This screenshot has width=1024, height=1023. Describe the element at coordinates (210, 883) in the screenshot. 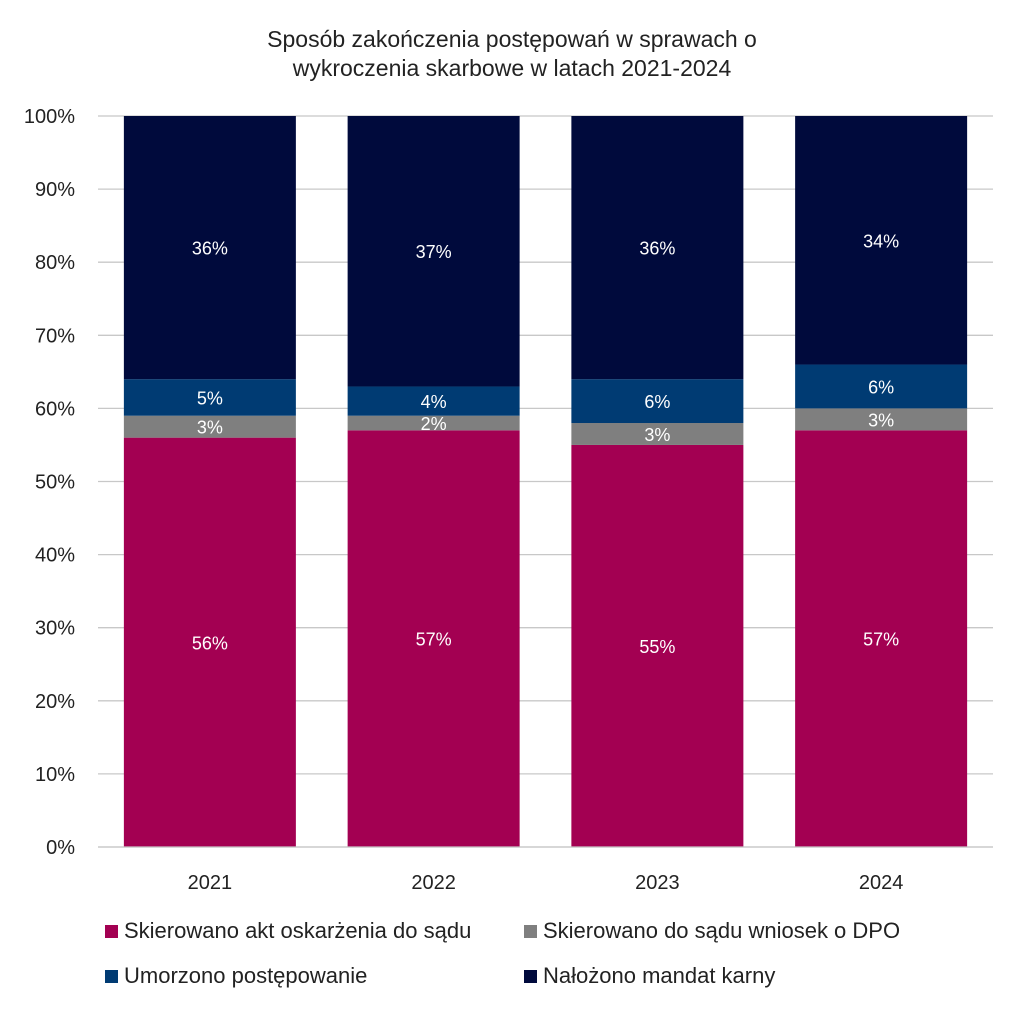

I see `x-tick-label: 2021` at that location.